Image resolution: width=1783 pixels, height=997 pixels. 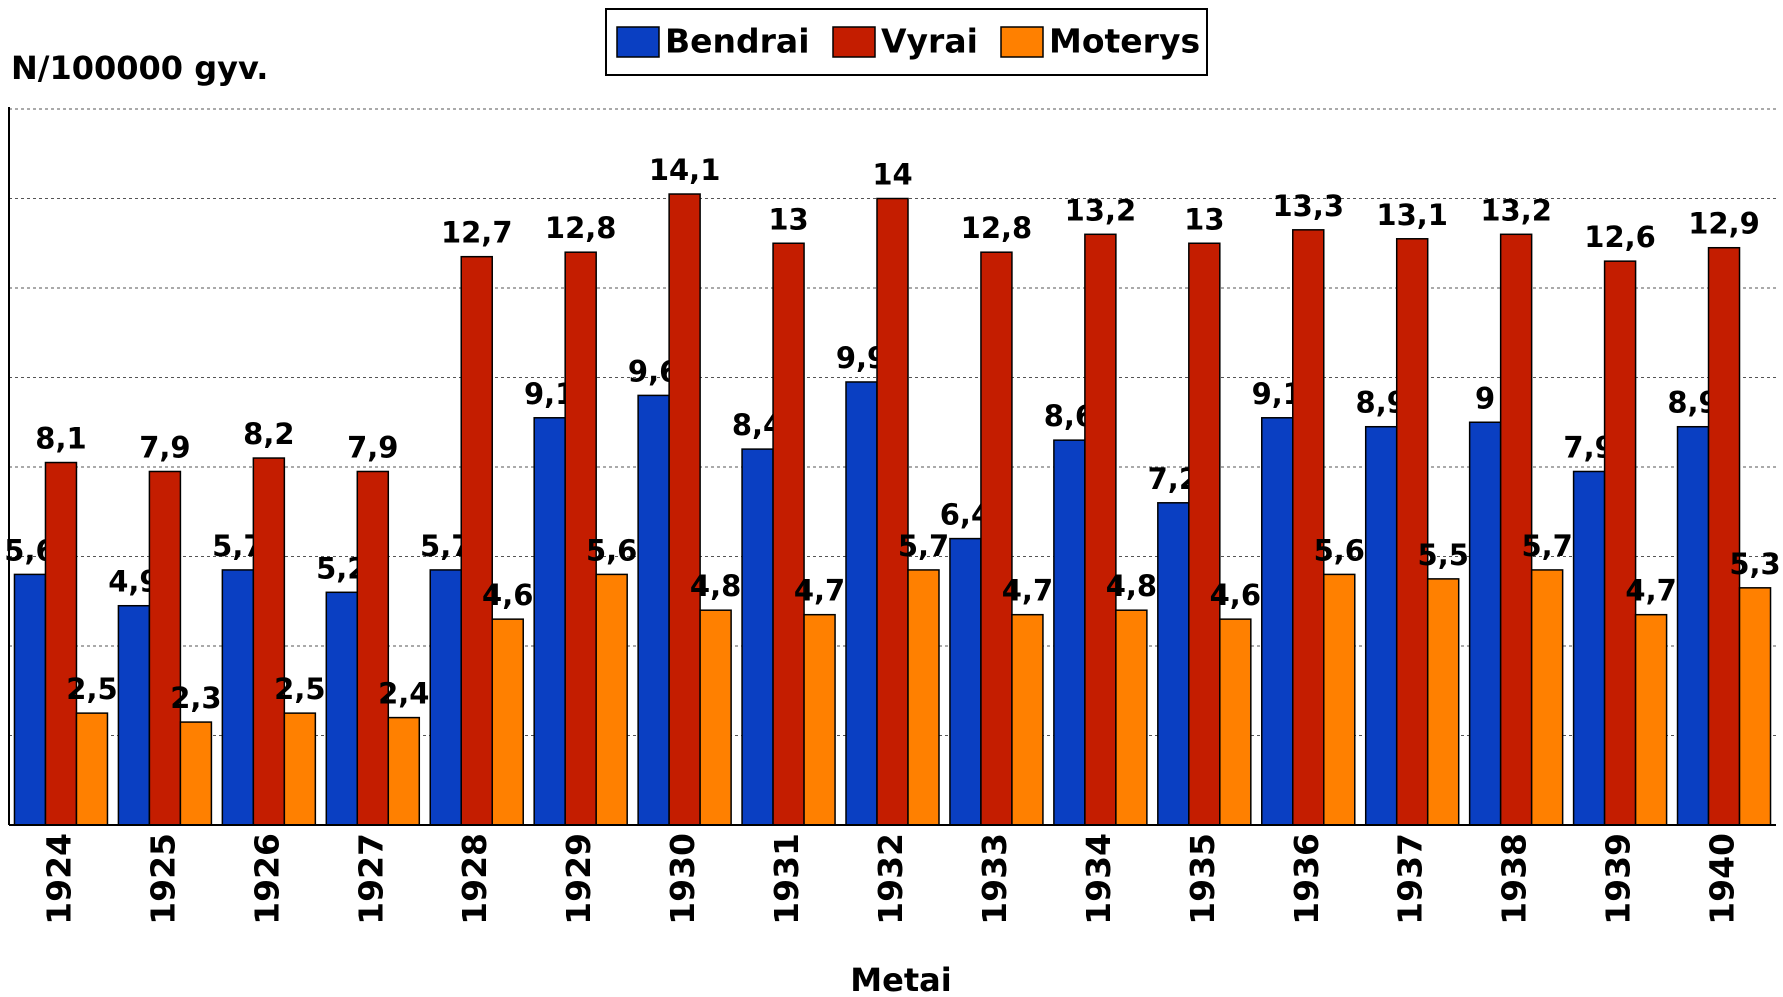 I want to click on value-label: 12,9, so click(x=1724, y=224).